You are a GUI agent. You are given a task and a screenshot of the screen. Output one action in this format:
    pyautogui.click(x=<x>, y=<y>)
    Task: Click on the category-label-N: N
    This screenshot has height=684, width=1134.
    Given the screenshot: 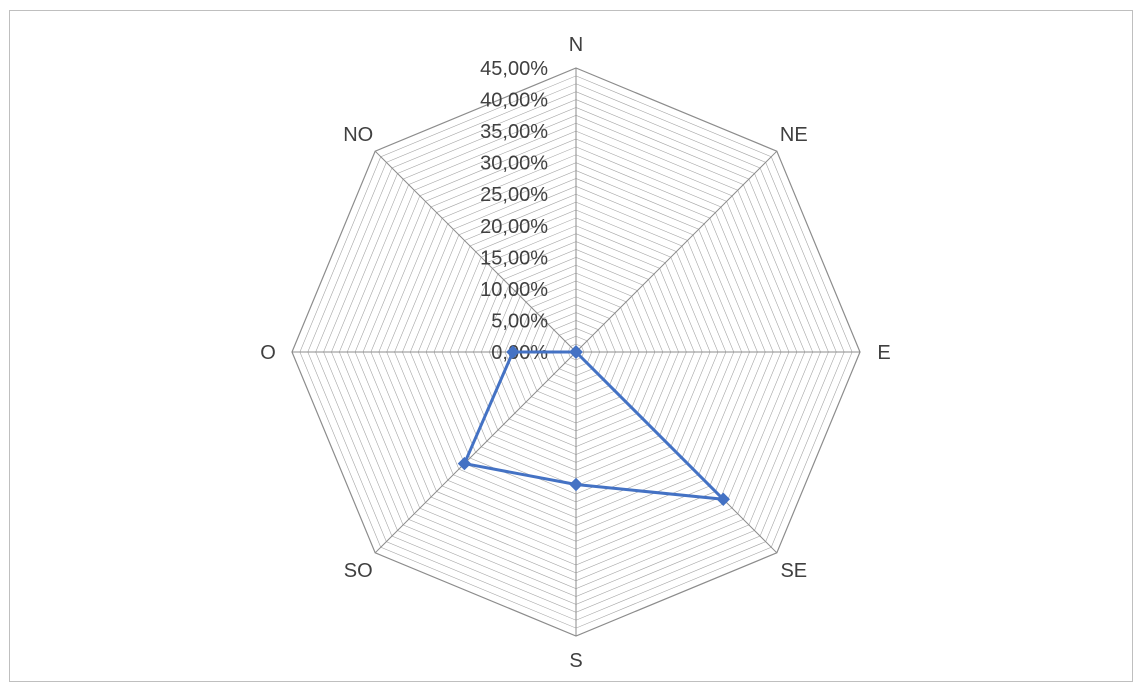 What is the action you would take?
    pyautogui.click(x=576, y=45)
    